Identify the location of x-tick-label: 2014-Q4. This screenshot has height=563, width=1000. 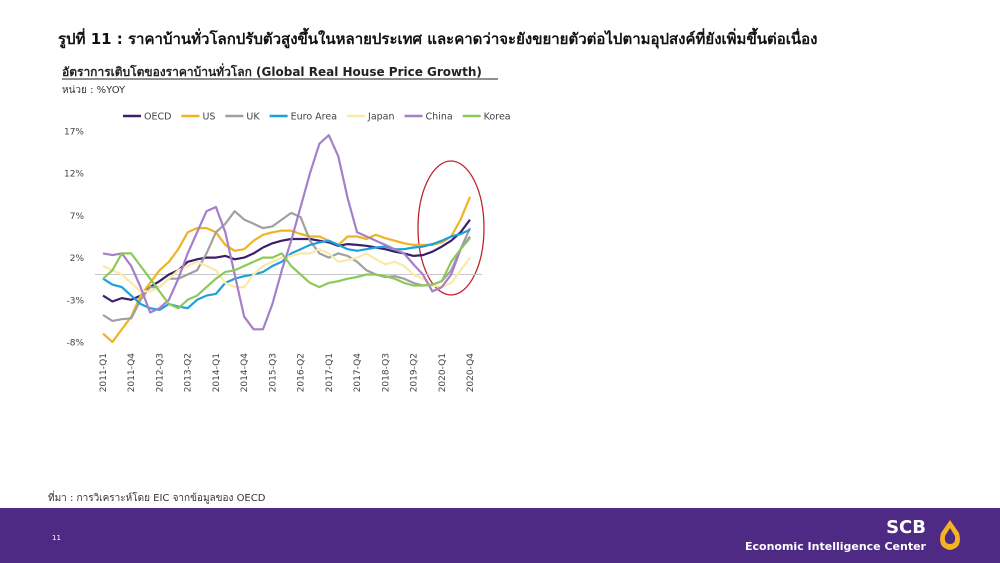
(245, 373).